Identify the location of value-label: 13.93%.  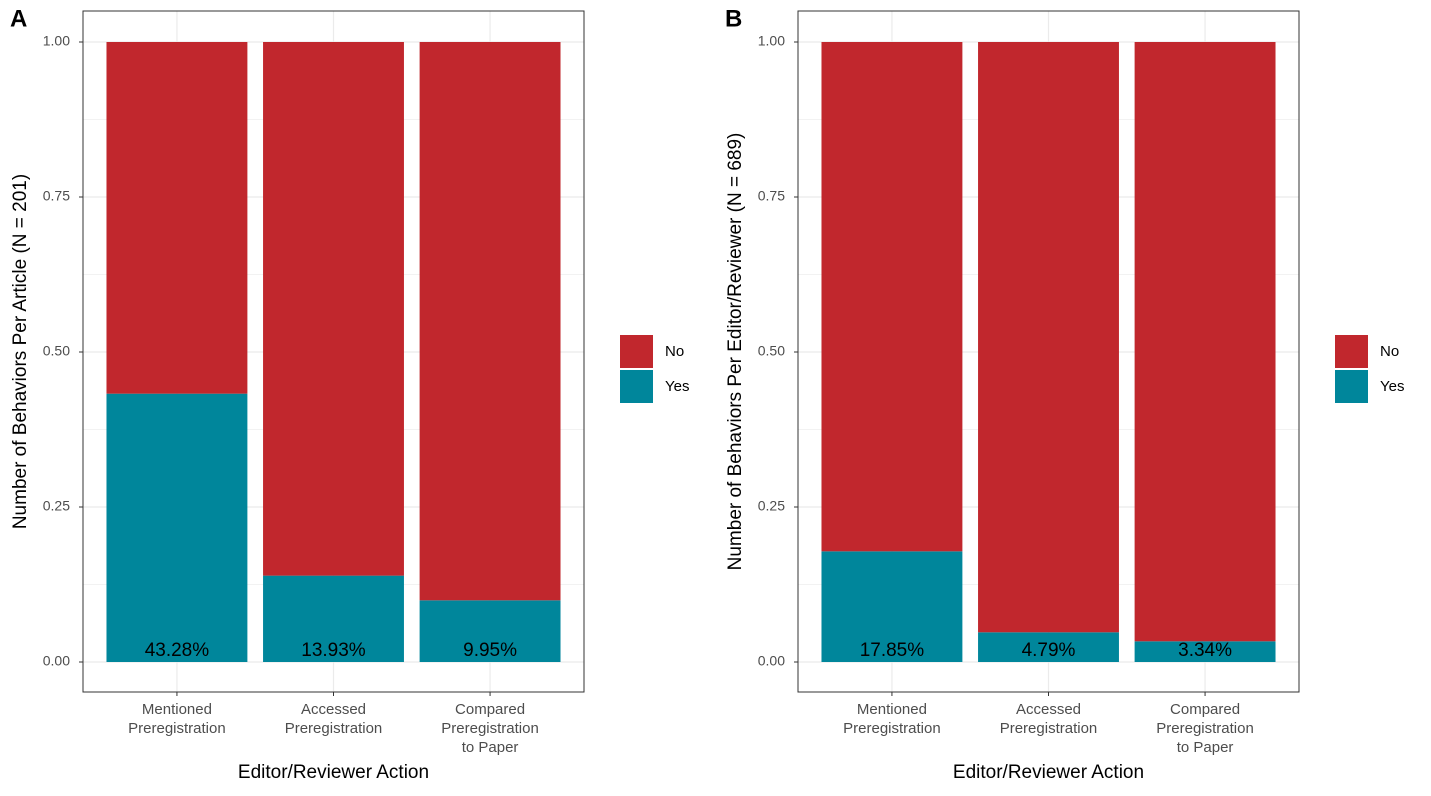
(333, 650).